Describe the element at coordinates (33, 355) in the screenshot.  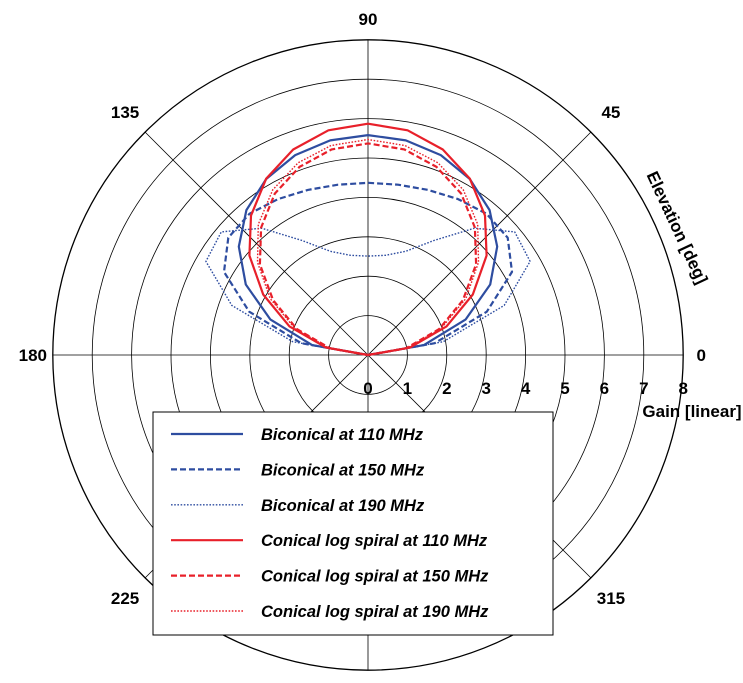
I see `angle-tick-label: 180` at that location.